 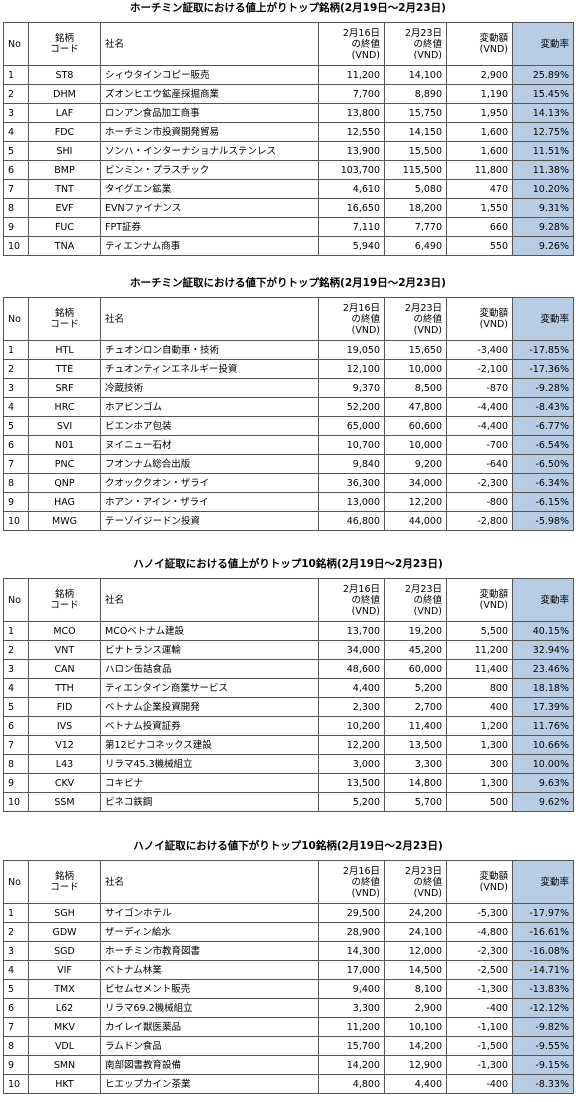 I want to click on table-cell: 9.62%, so click(x=543, y=802).